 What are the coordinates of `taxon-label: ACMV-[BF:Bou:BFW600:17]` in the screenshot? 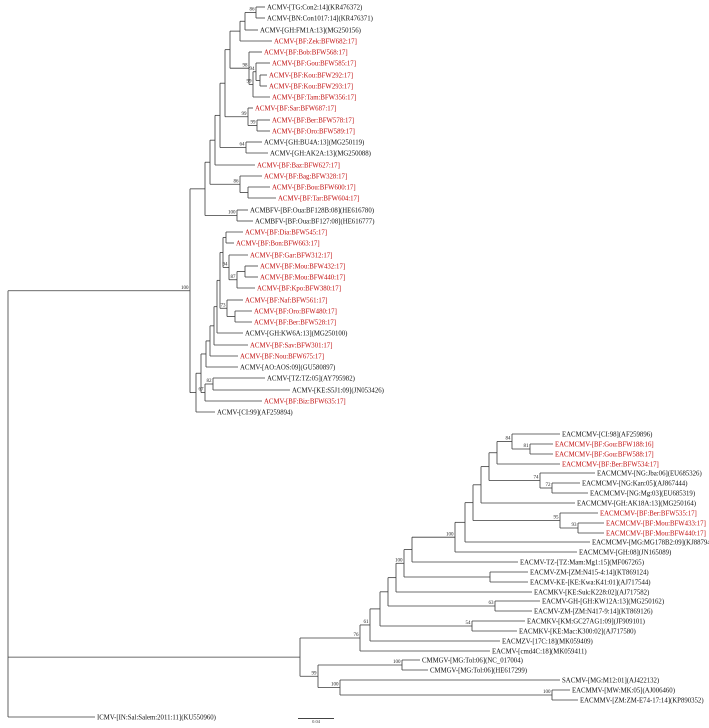 It's located at (314, 187).